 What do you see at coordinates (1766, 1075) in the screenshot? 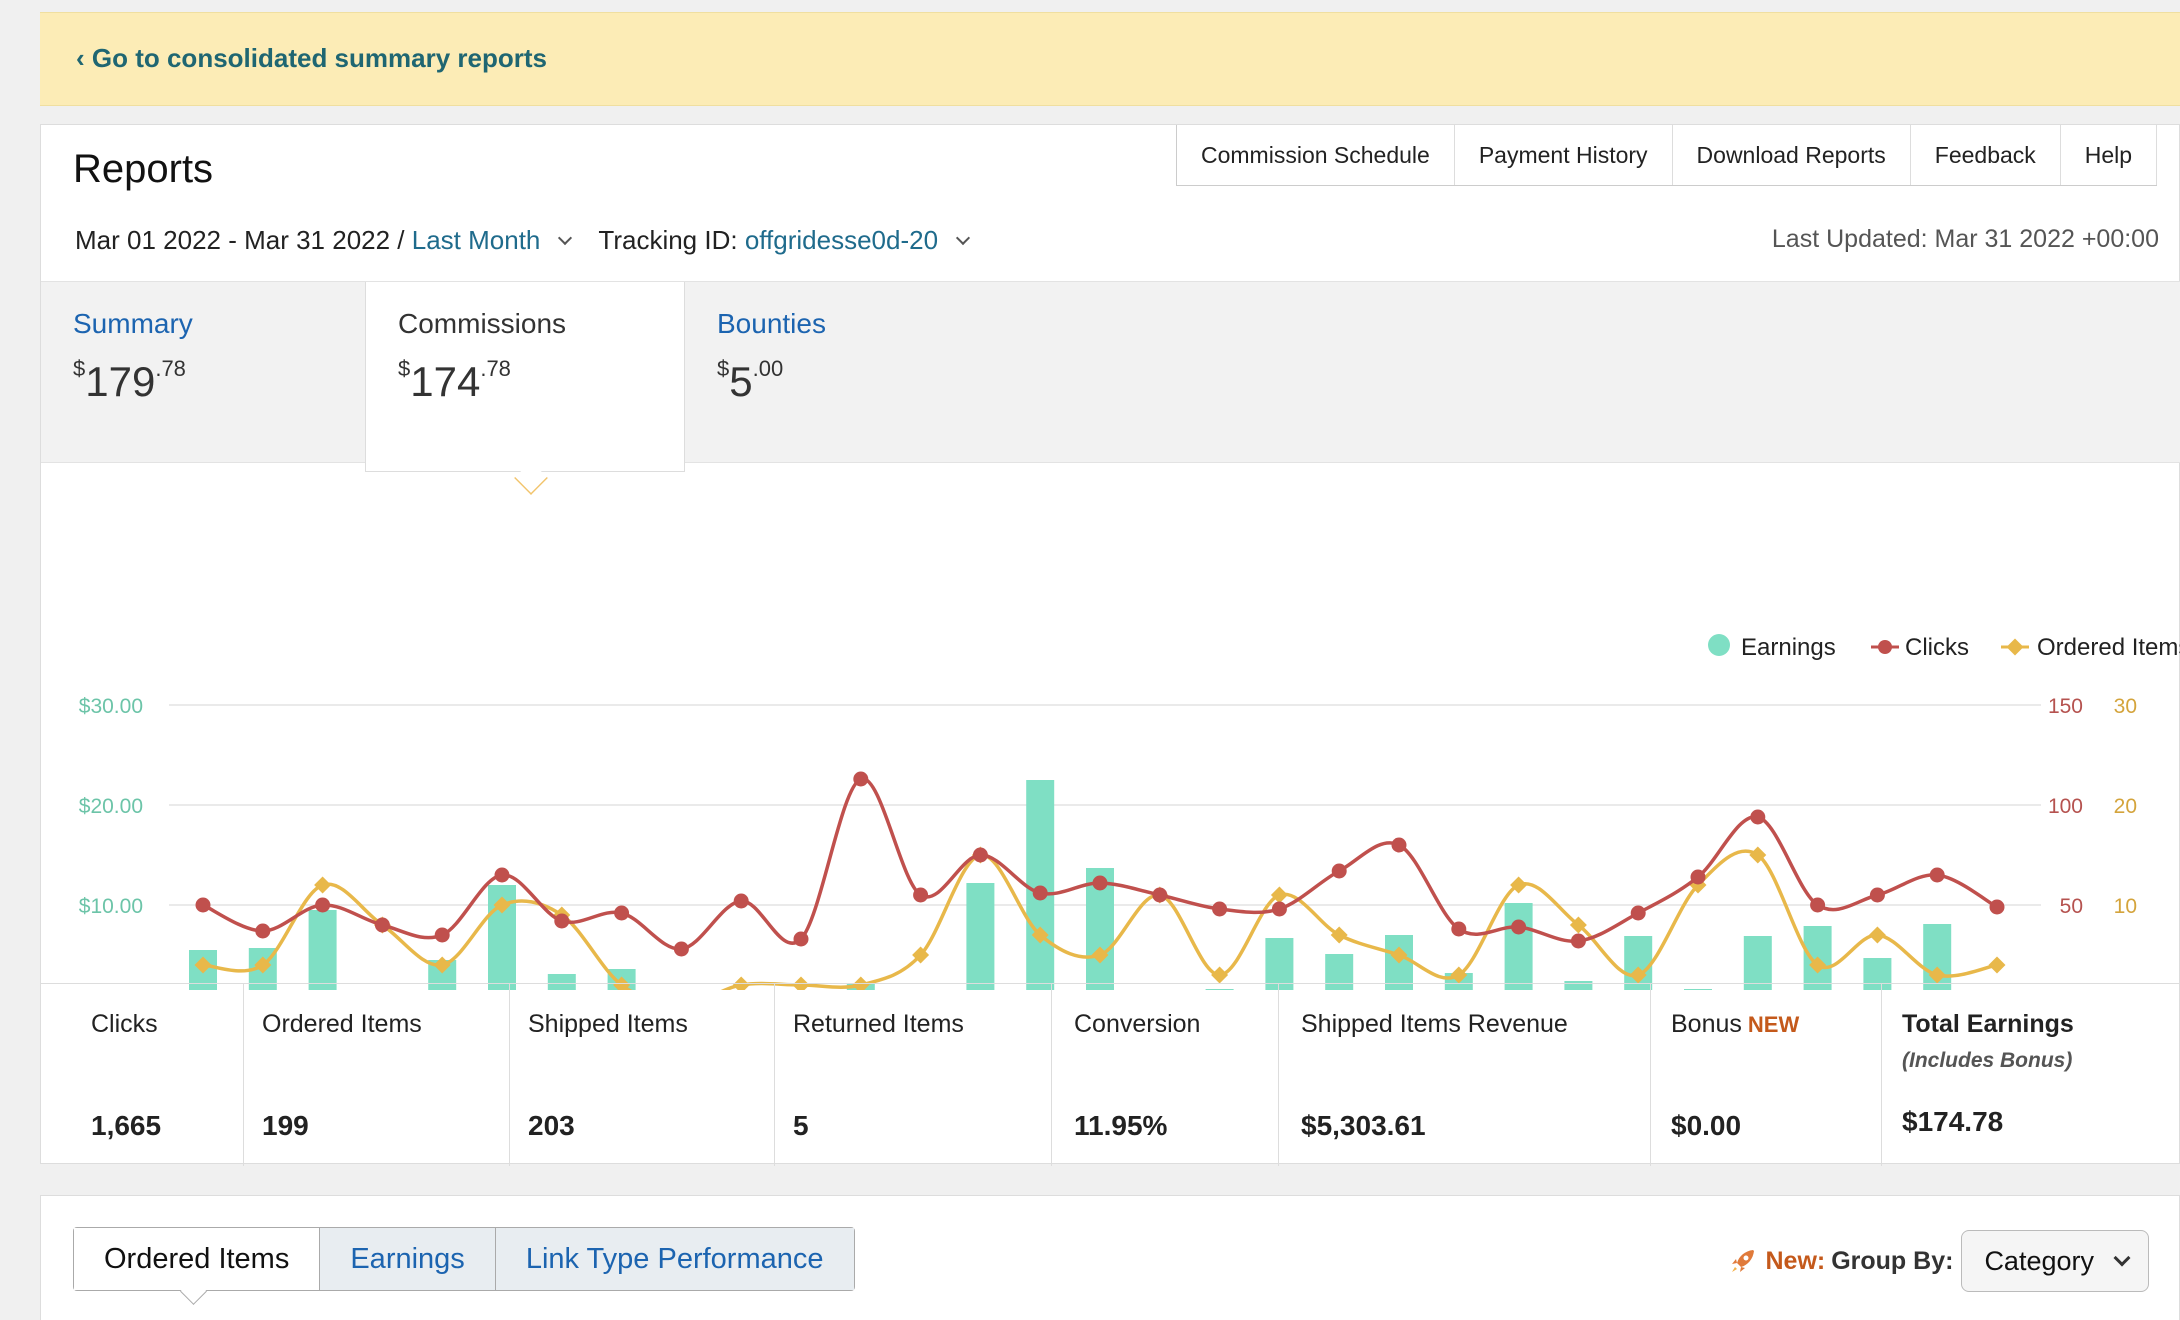
I see `stat-bonus: Bonus NEW $0.00` at bounding box center [1766, 1075].